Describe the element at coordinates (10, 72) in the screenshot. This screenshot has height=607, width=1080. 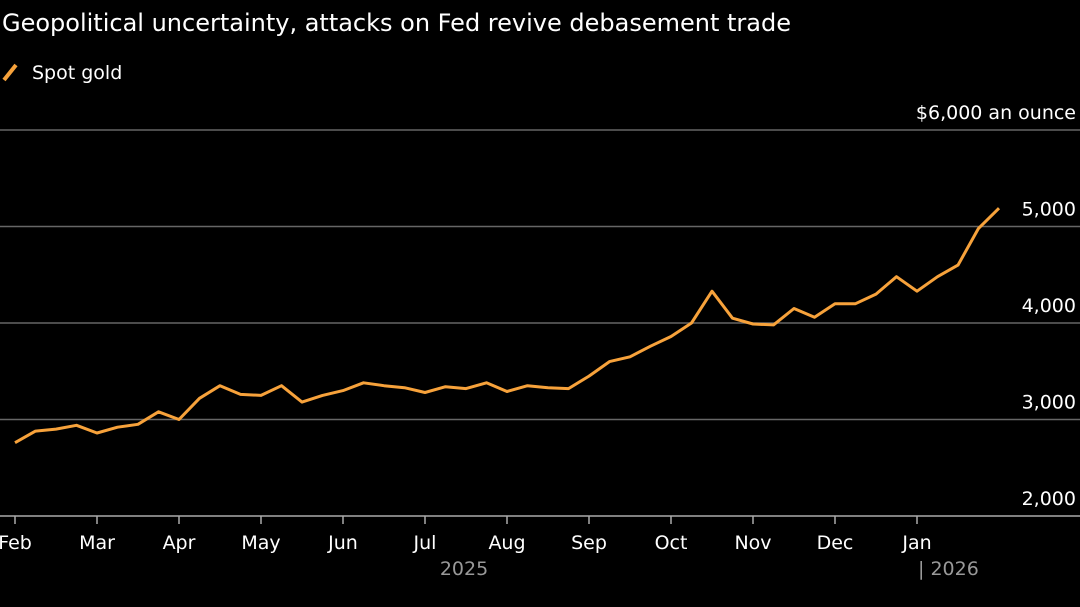
I see `legend-swatch` at that location.